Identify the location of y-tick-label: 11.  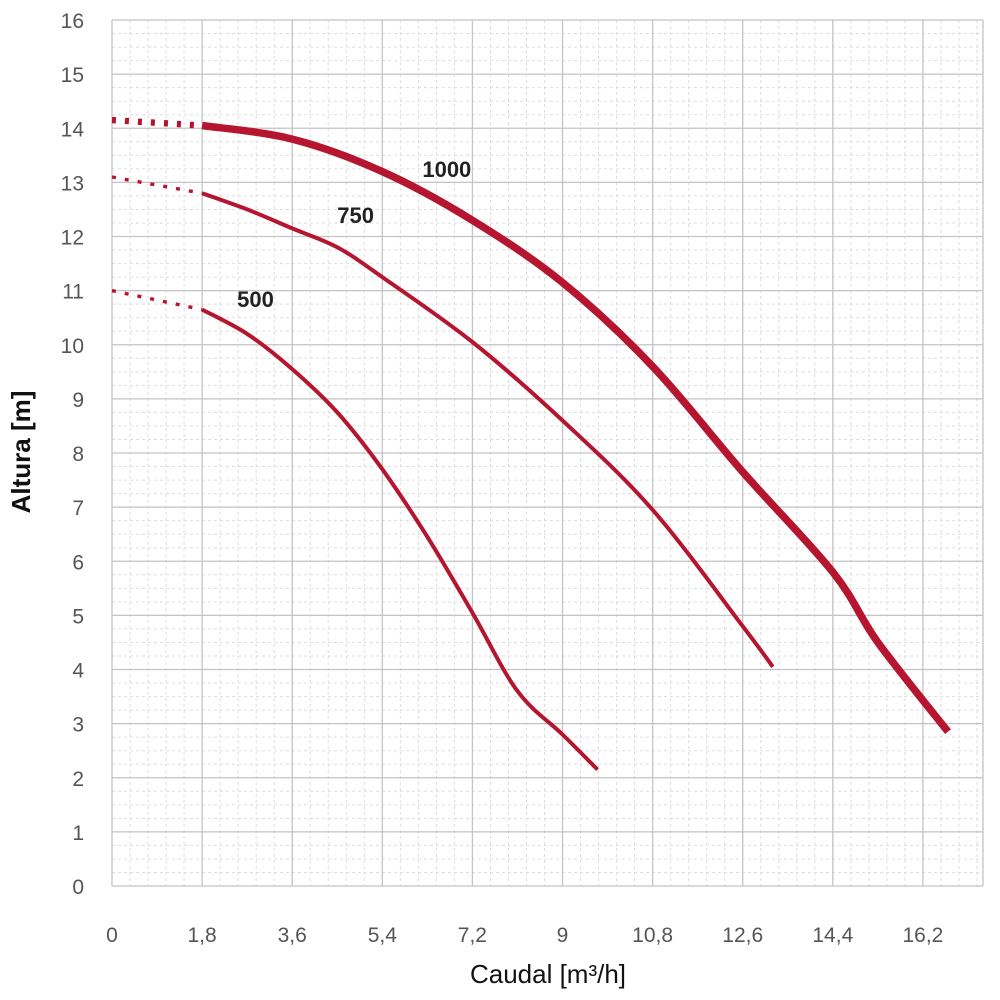
(73, 292).